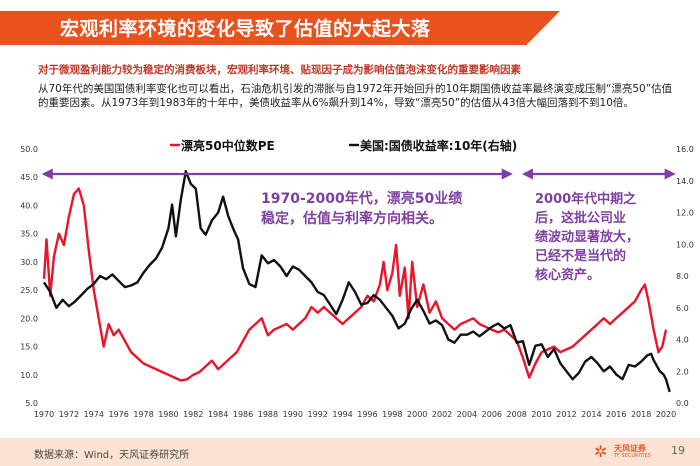  What do you see at coordinates (318, 414) in the screenshot?
I see `x-tick-1992: 1992` at bounding box center [318, 414].